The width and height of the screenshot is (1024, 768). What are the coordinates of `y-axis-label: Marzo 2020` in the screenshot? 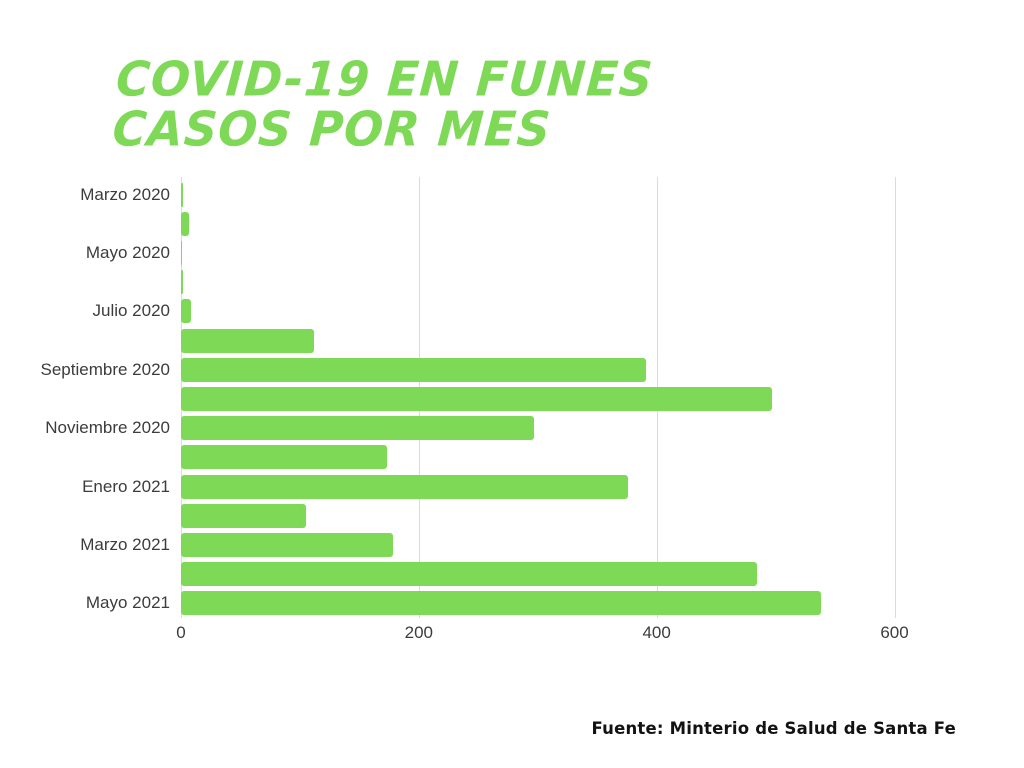 It's located at (125, 194).